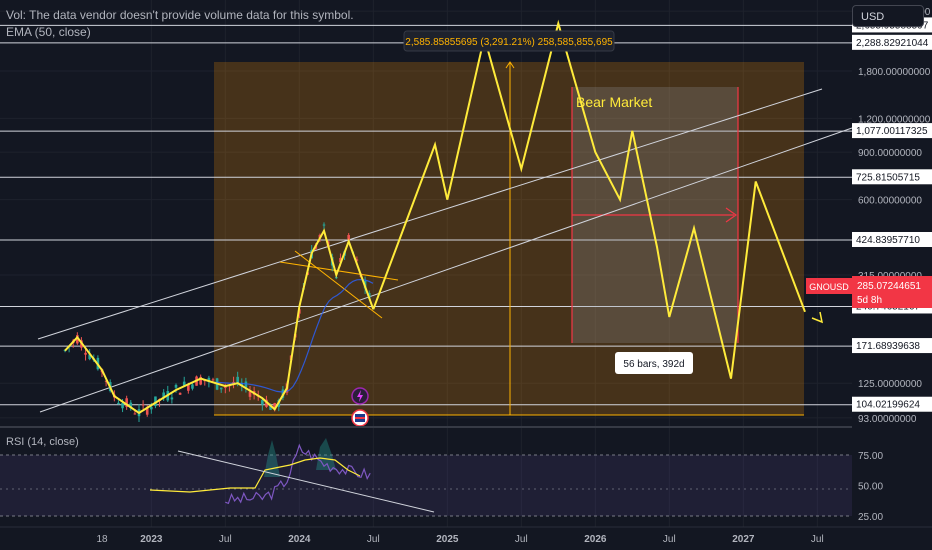  Describe the element at coordinates (595, 539) in the screenshot. I see `time-tick: 2026` at that location.